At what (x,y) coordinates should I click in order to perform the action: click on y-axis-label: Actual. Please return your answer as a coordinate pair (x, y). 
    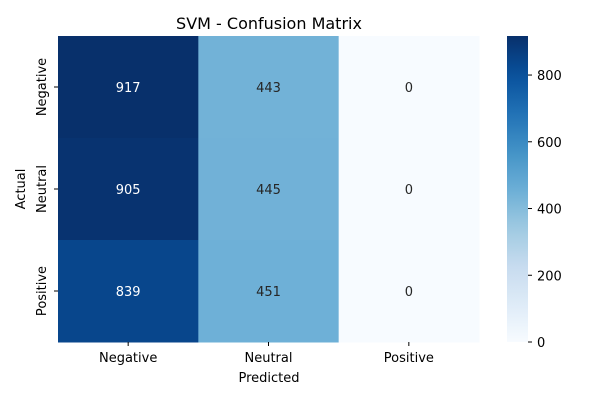
    Looking at the image, I should click on (21, 189).